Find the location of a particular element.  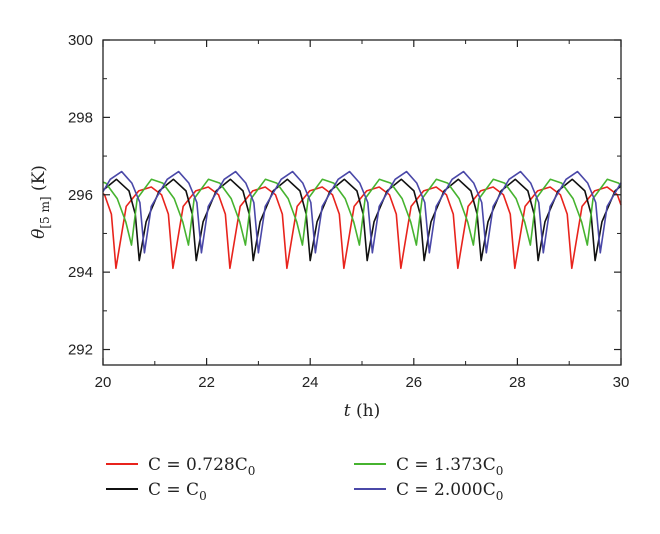

legend-label-3: C = 2.000C0 is located at coordinates (449, 491).